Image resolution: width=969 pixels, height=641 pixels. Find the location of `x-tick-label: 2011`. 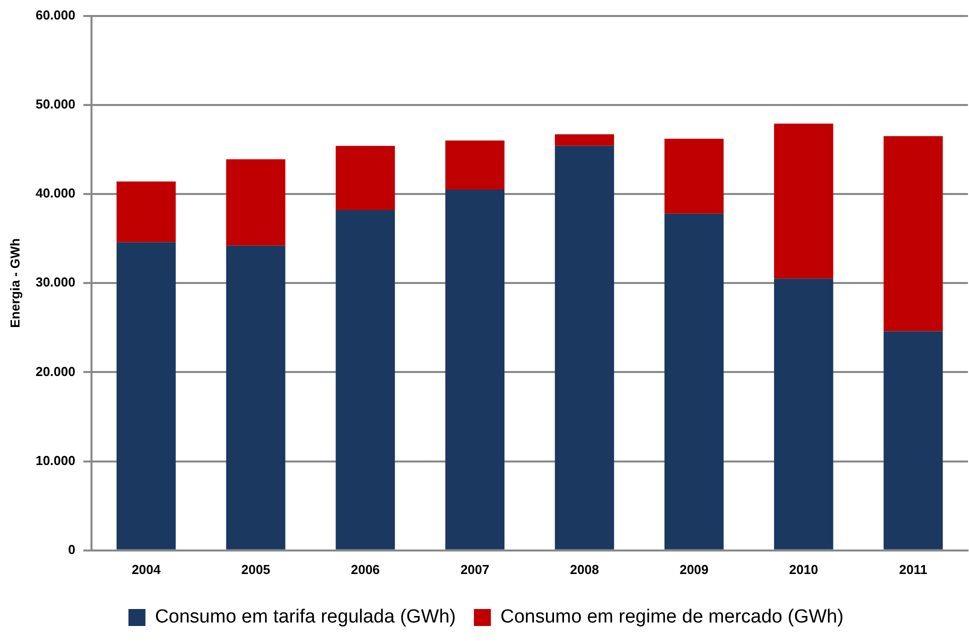

x-tick-label: 2011 is located at coordinates (913, 569).